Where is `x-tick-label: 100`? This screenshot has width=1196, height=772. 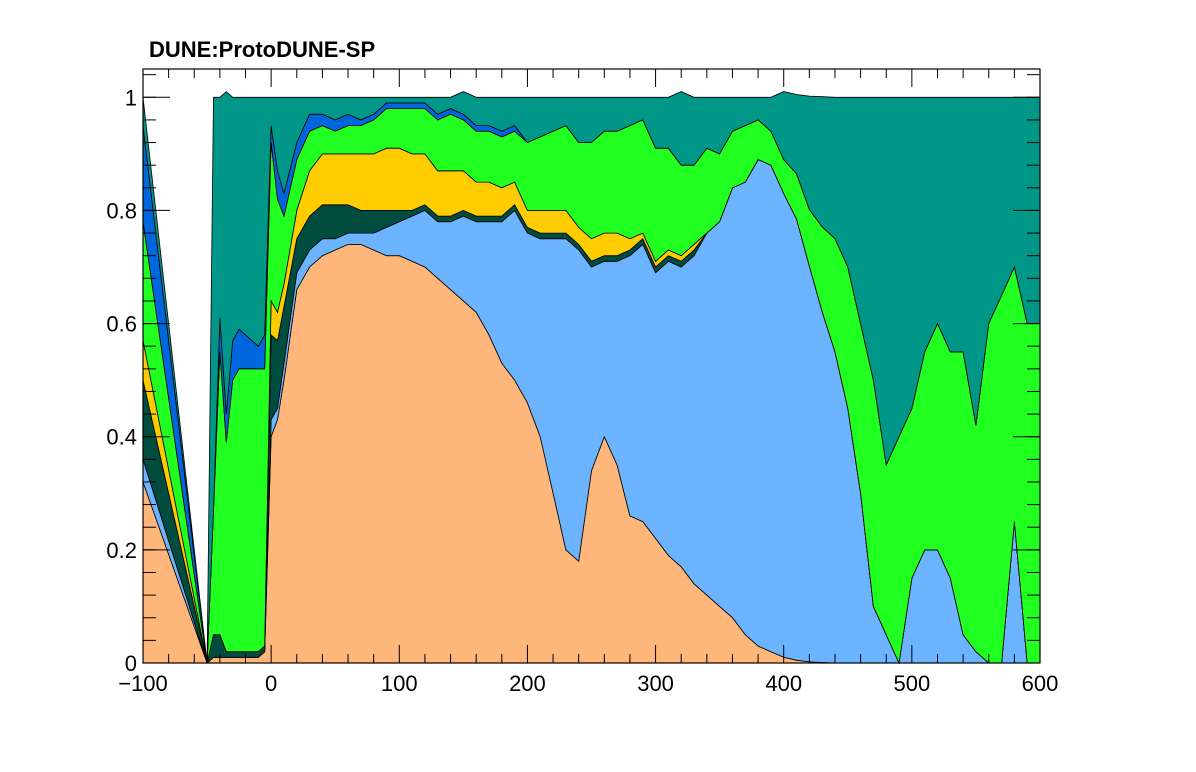 x-tick-label: 100 is located at coordinates (399, 683).